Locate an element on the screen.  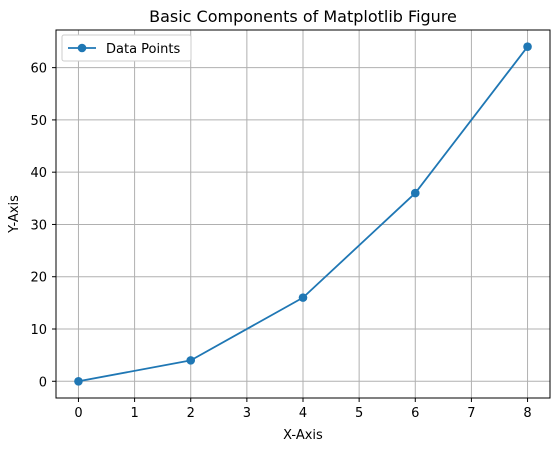
x-tick-label: 4 is located at coordinates (303, 413).